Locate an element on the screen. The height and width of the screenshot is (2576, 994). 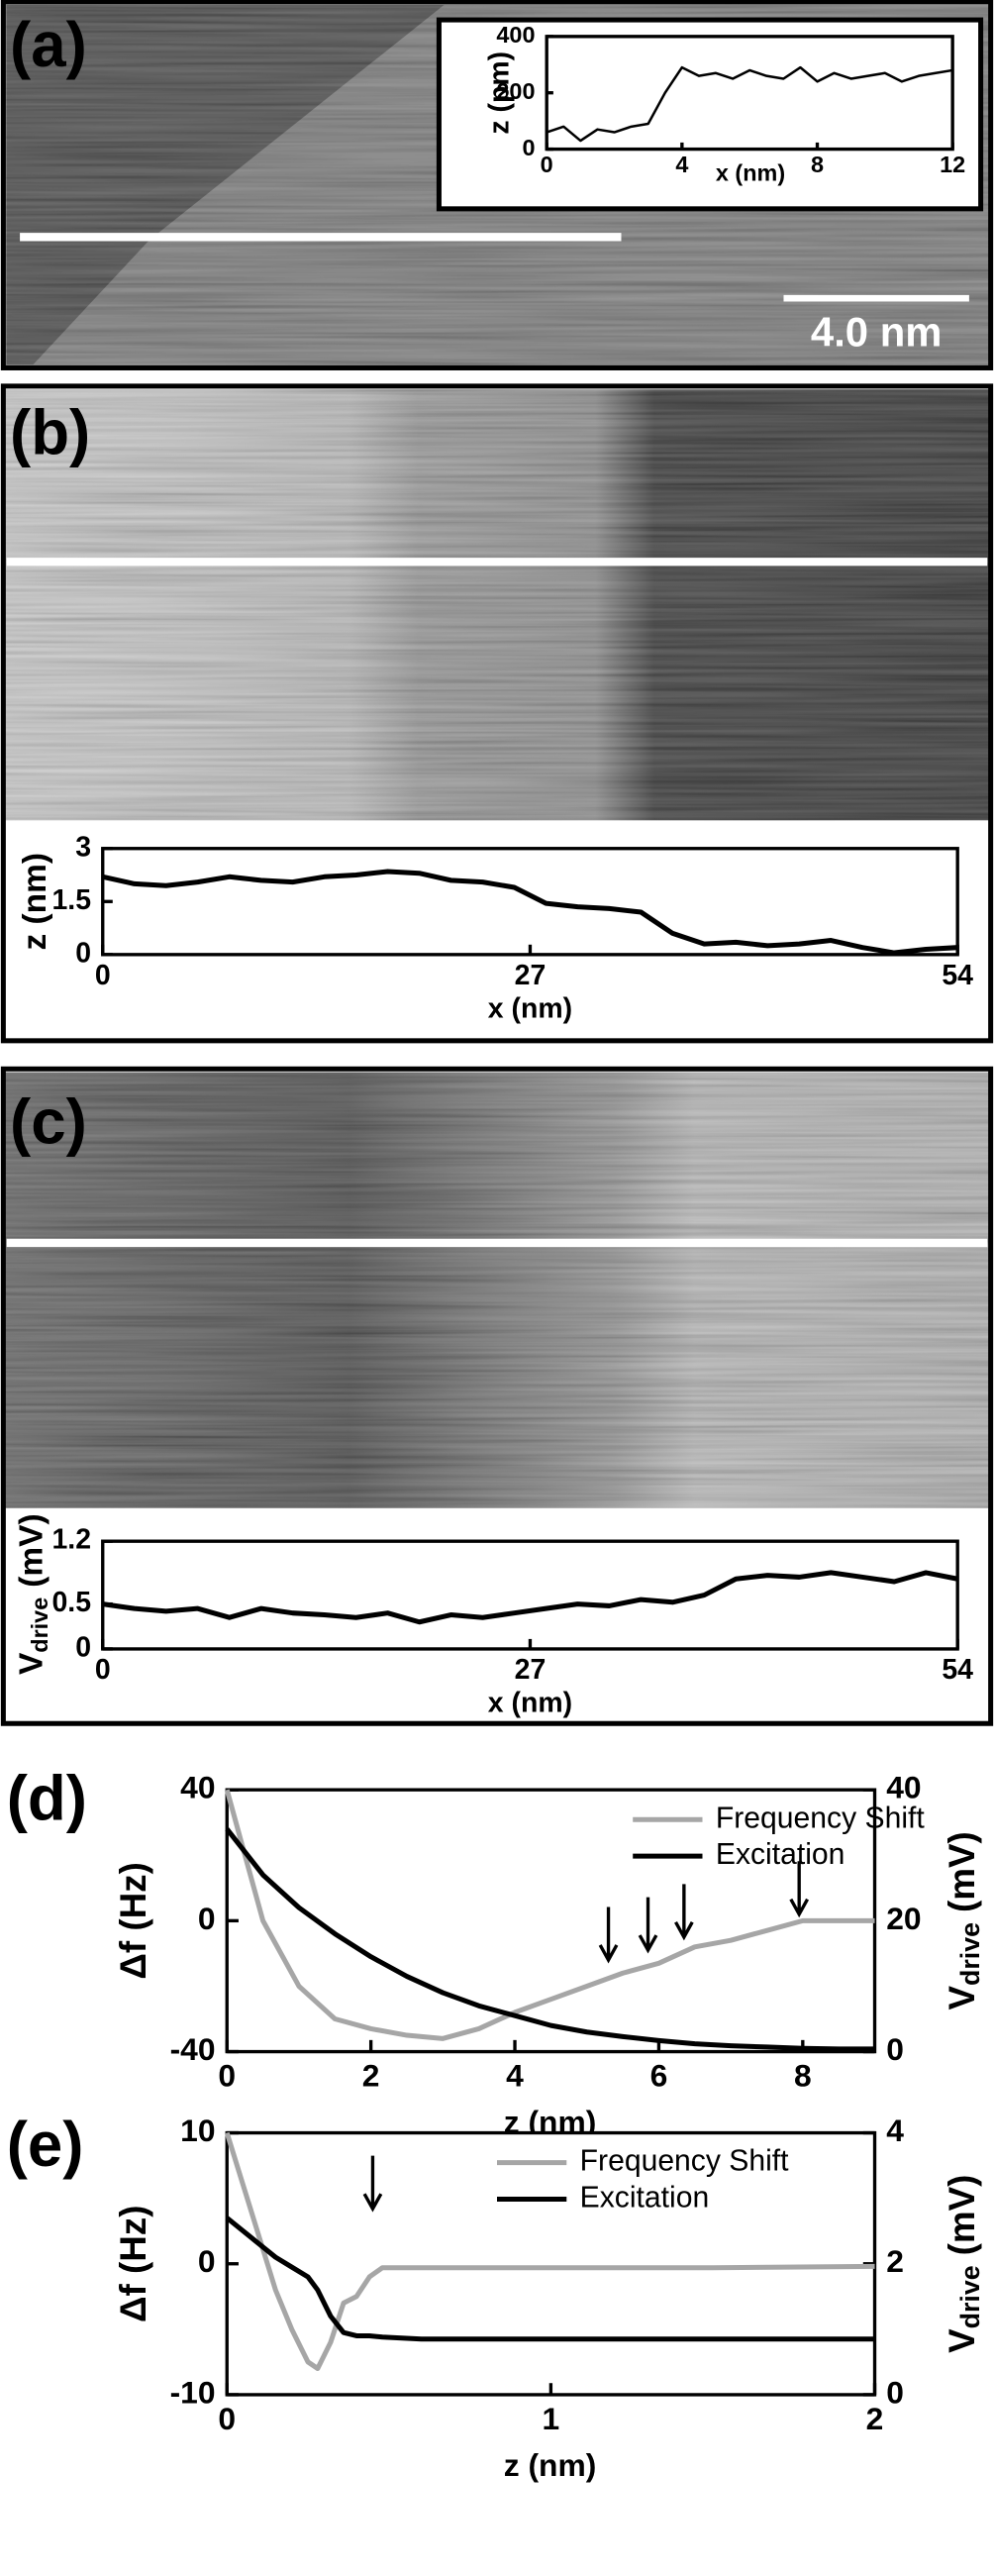
x-tick-label: 6 is located at coordinates (659, 2076).